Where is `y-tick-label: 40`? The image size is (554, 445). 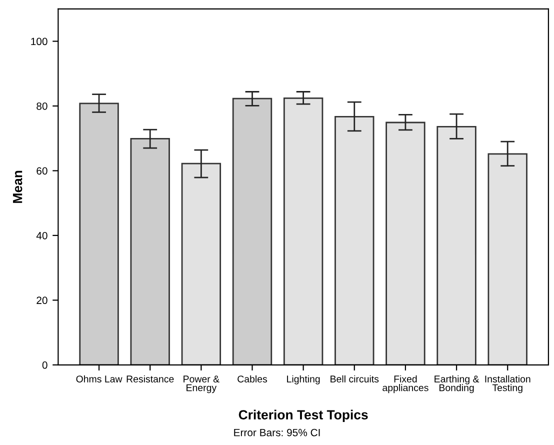
y-tick-label: 40 is located at coordinates (42, 236).